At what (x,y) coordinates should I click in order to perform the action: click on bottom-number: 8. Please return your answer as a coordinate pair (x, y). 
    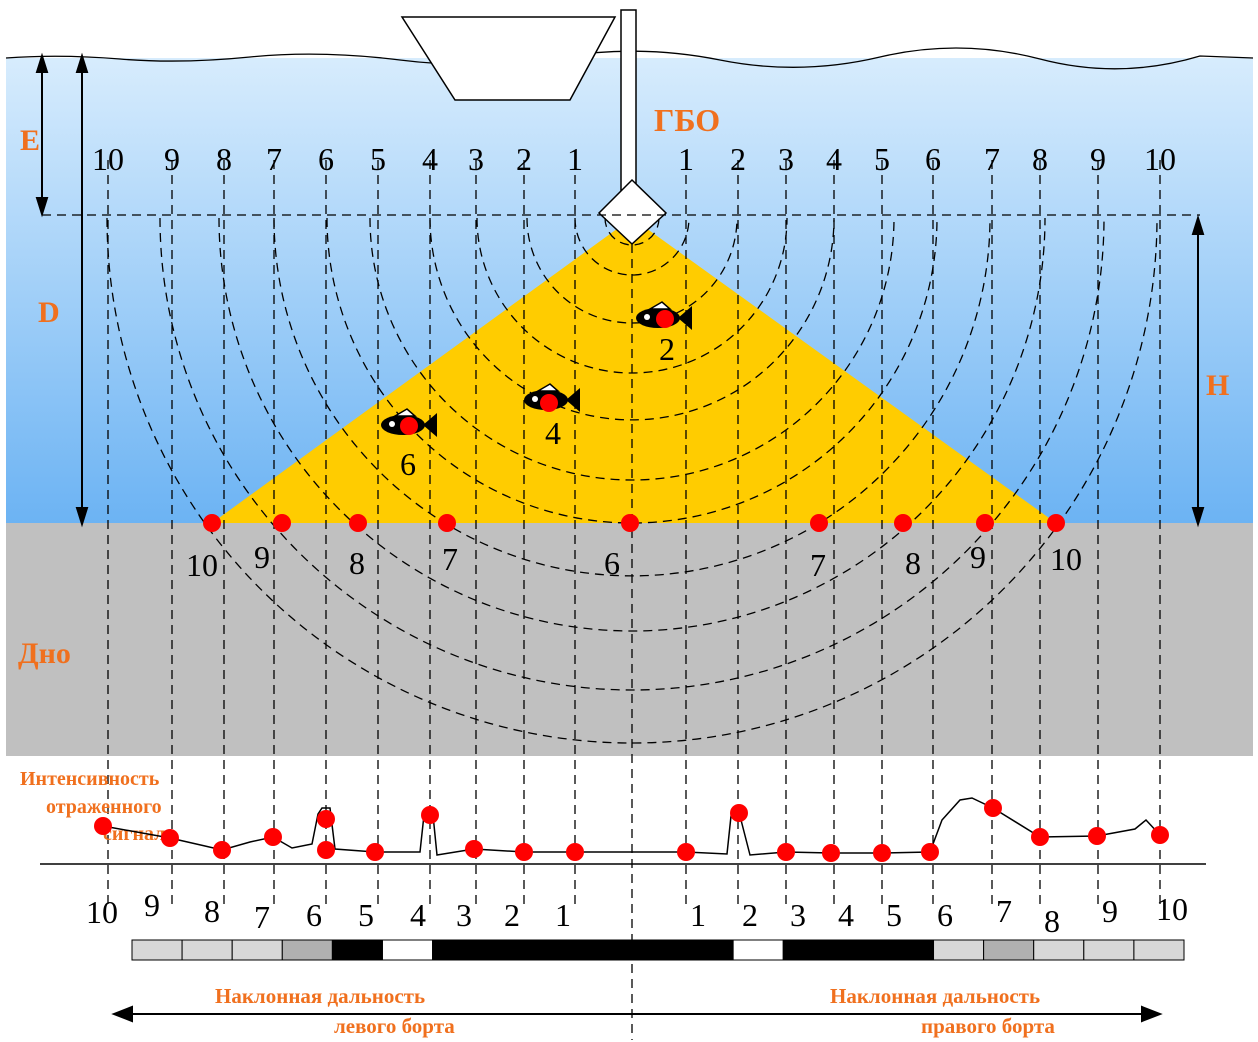
    Looking at the image, I should click on (913, 563).